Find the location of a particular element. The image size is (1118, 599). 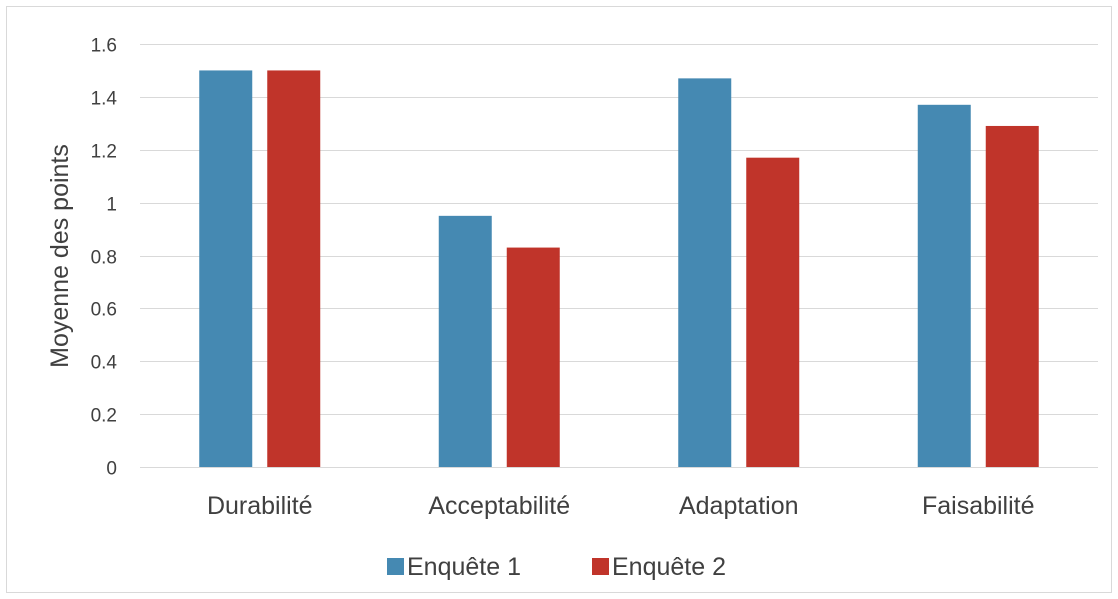

y-tick-label: 0 is located at coordinates (111, 469).